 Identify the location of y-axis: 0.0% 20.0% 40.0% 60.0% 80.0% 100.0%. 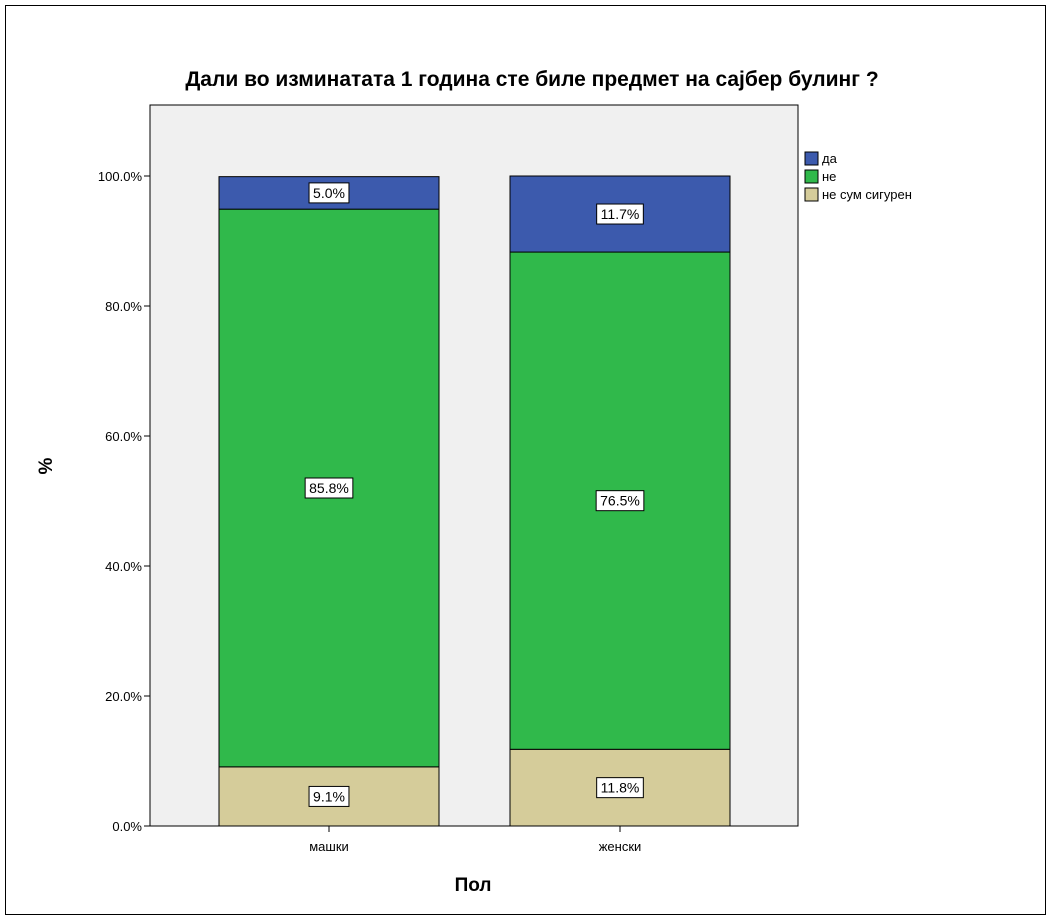
(124, 469).